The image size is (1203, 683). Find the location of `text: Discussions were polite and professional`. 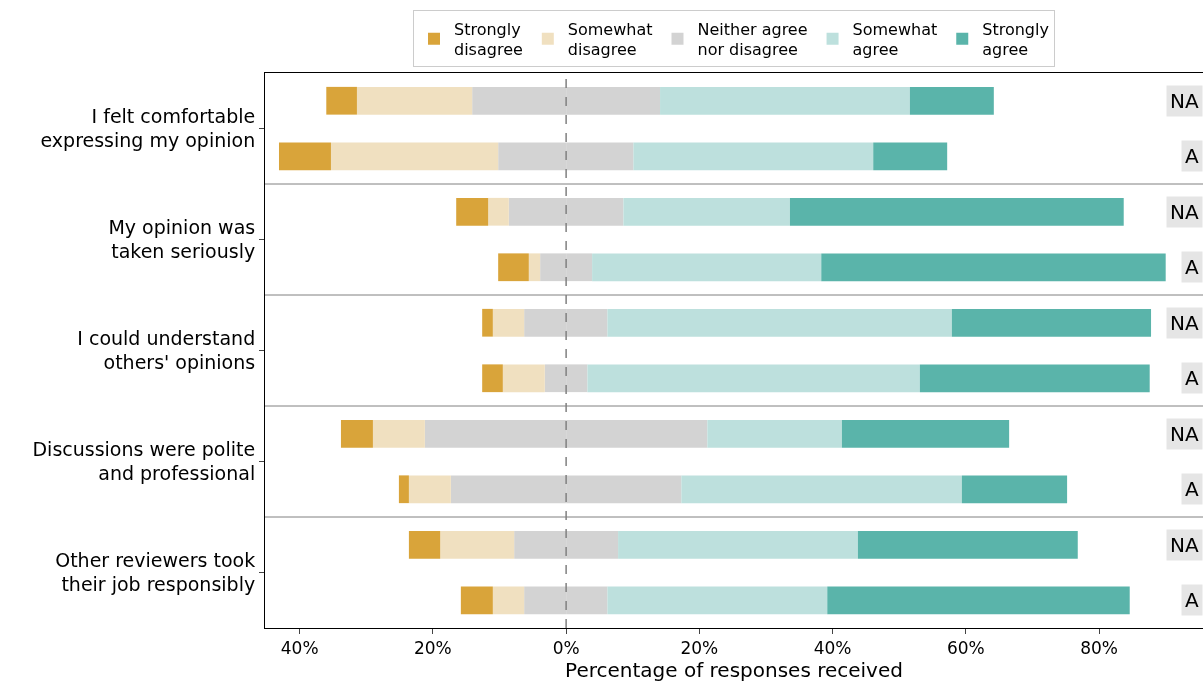

text: Discussions were polite and professional is located at coordinates (144, 461).